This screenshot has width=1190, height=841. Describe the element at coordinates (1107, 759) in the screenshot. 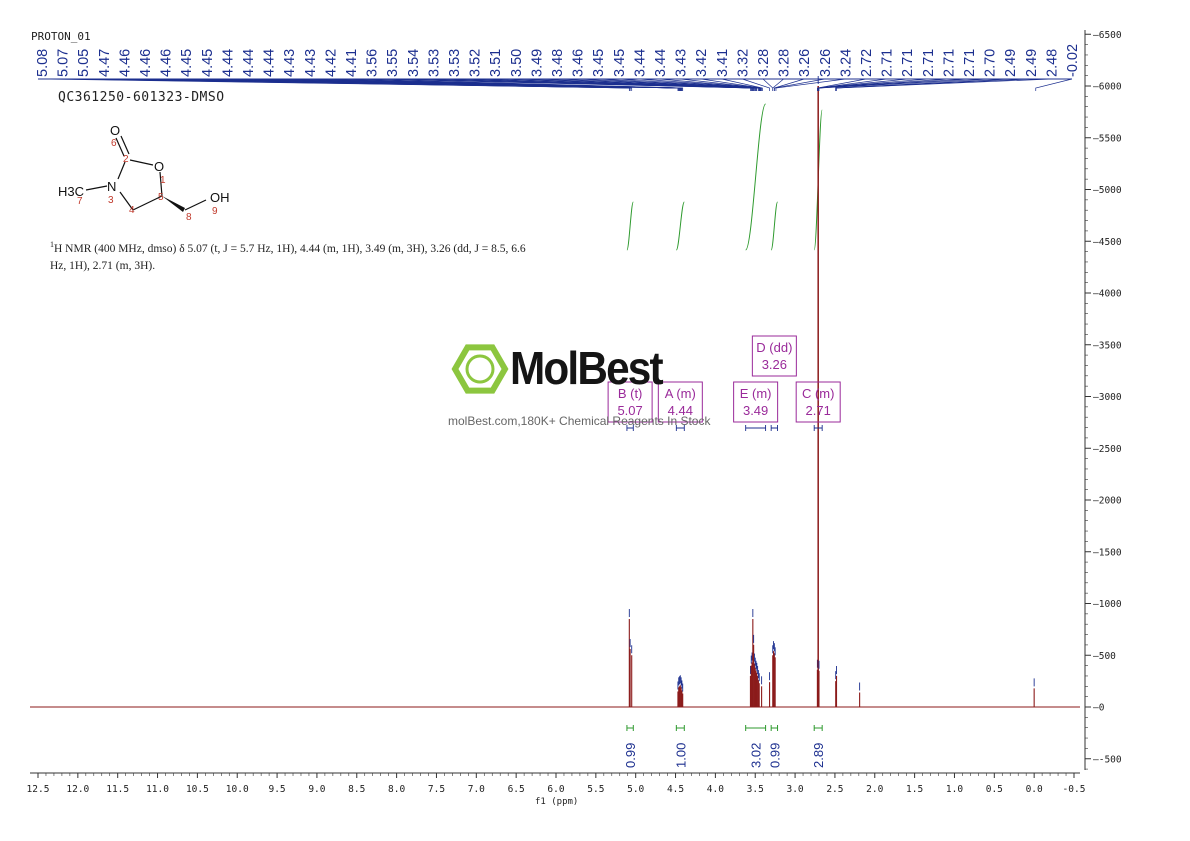

I see `y-tick-label: —-500` at that location.